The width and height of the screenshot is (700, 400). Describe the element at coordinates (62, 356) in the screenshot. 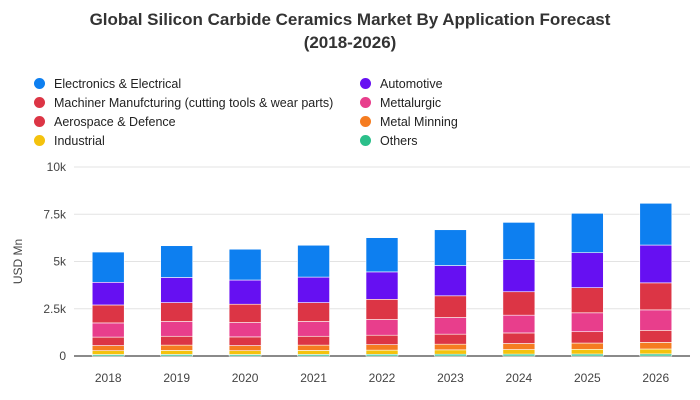

I see `y-tick-label: 0` at that location.